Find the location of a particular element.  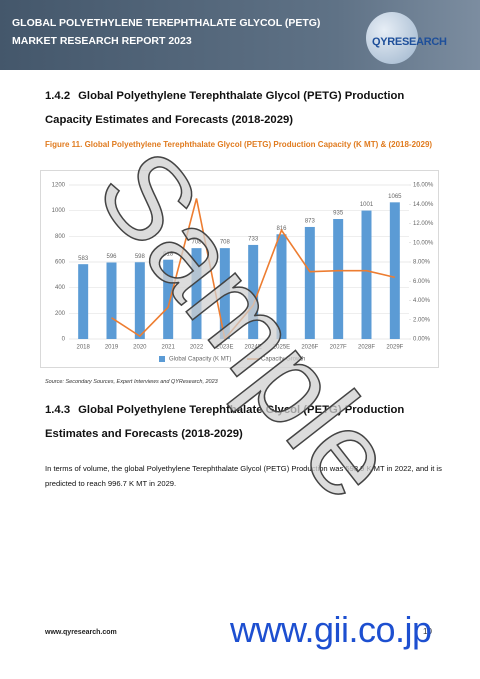

y-tick-label: 800 is located at coordinates (60, 237).